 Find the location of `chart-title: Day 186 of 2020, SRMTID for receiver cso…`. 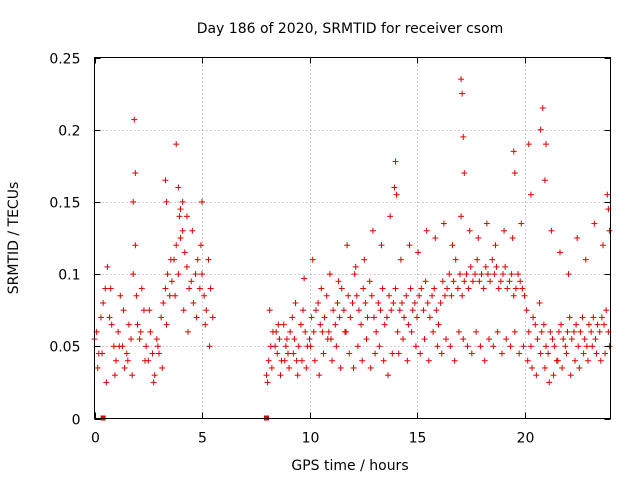

chart-title: Day 186 of 2020, SRMTID for receiver cso… is located at coordinates (350, 29).